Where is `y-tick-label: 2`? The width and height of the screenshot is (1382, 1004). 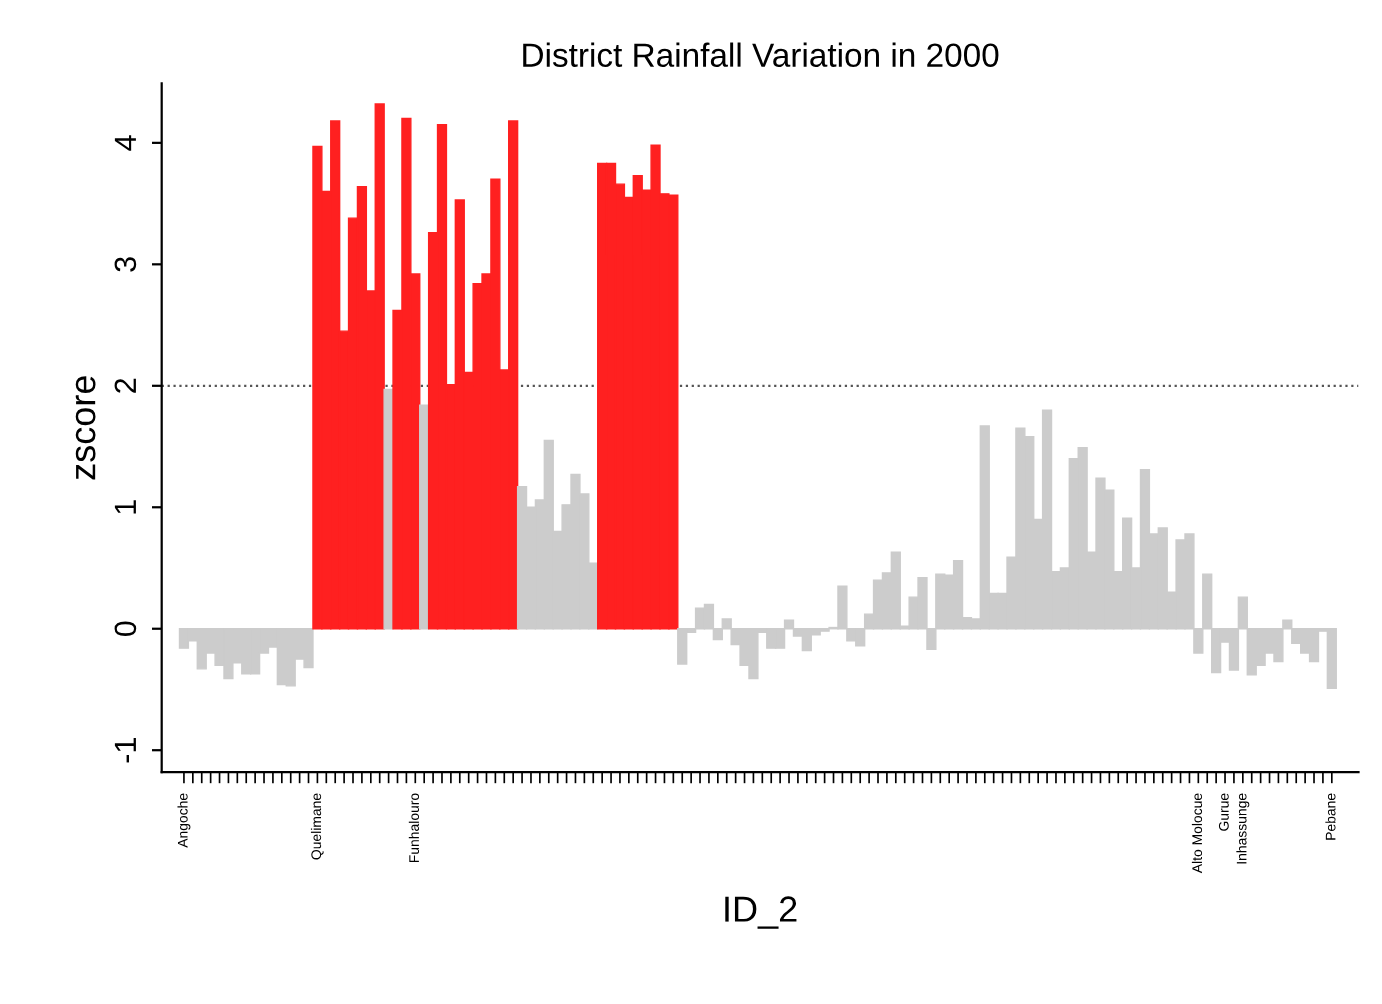 y-tick-label: 2 is located at coordinates (125, 385).